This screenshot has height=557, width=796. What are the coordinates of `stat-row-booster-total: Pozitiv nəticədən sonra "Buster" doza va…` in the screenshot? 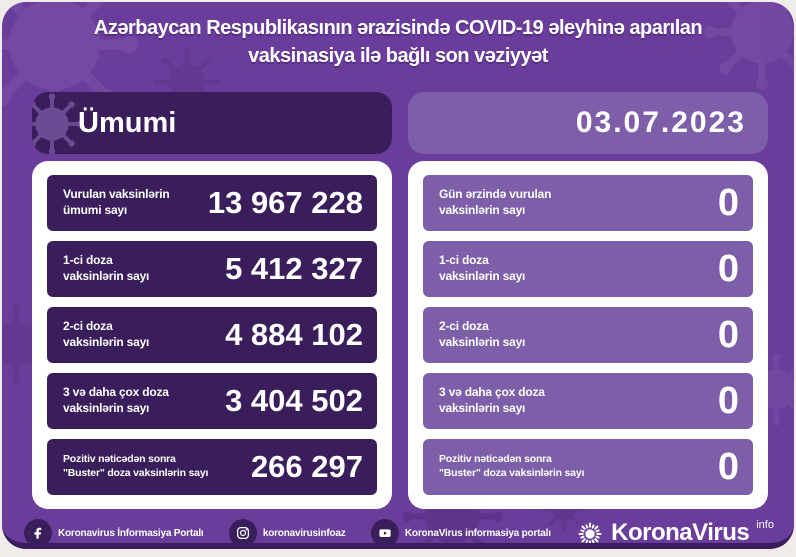 It's located at (212, 467).